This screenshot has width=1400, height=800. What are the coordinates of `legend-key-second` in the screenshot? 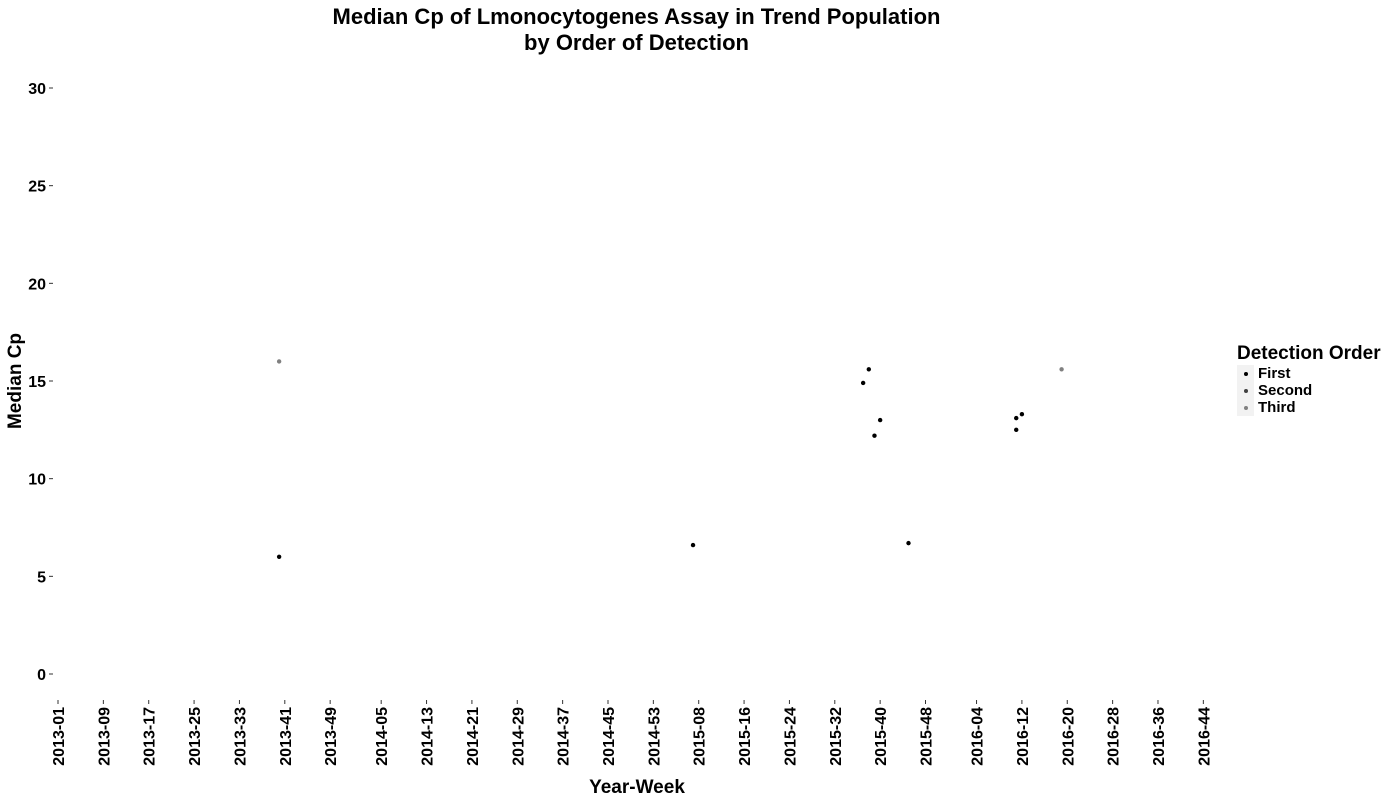 It's located at (1245, 390).